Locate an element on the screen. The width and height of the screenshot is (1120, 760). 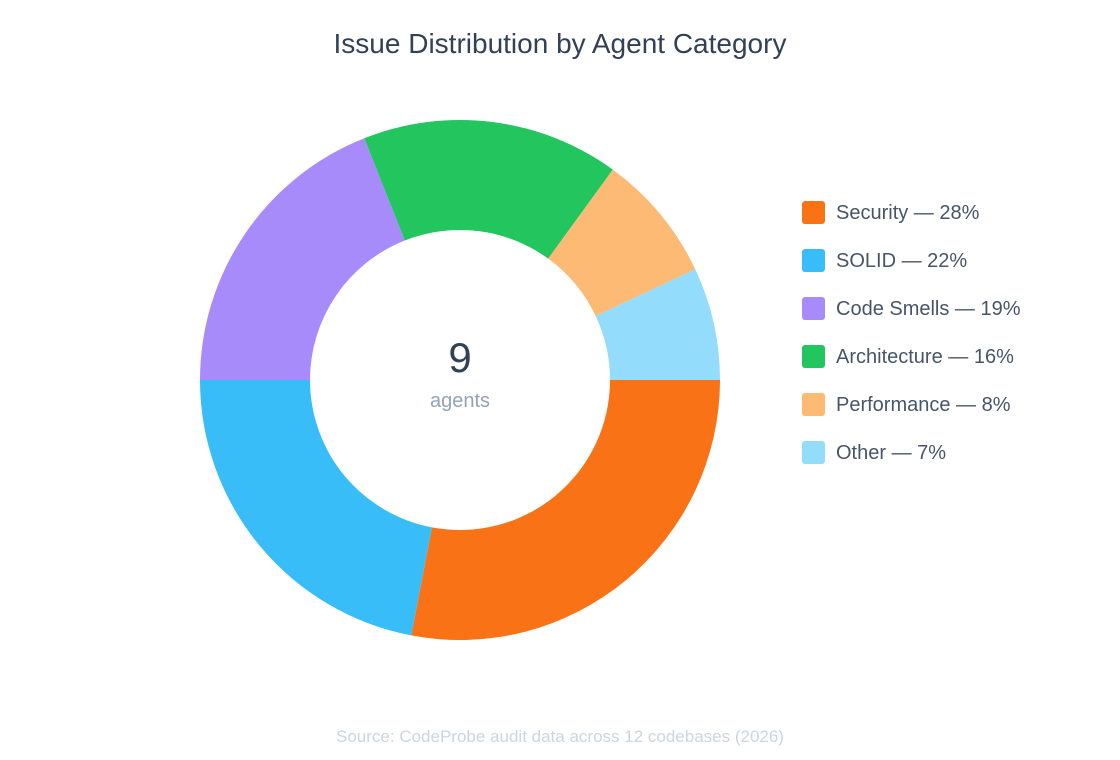
legend-label: Code Smells — 19% is located at coordinates (928, 309).